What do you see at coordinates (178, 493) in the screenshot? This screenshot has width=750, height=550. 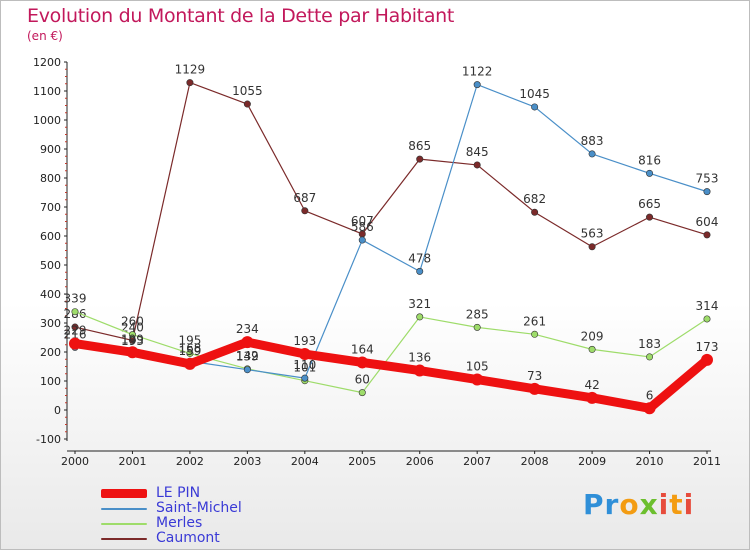 I see `legend-label: LE PIN` at bounding box center [178, 493].